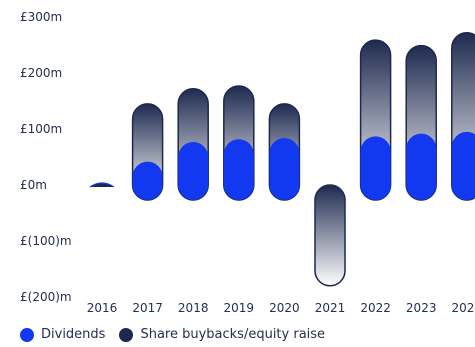 The image size is (475, 347). Describe the element at coordinates (239, 308) in the screenshot. I see `x-tick-label: 2019` at that location.